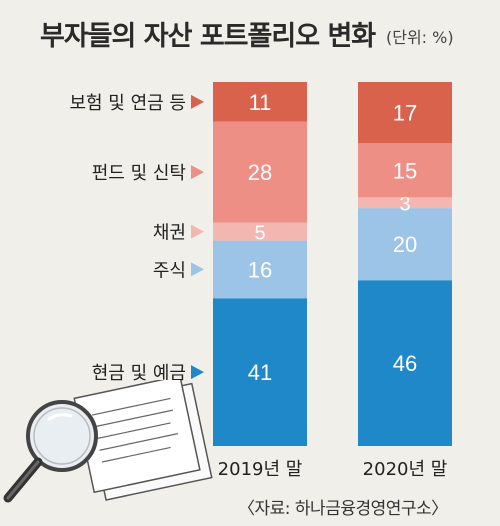 The height and width of the screenshot is (526, 500). What do you see at coordinates (127, 103) in the screenshot?
I see `legend-label: 보험 및 연금 등` at bounding box center [127, 103].